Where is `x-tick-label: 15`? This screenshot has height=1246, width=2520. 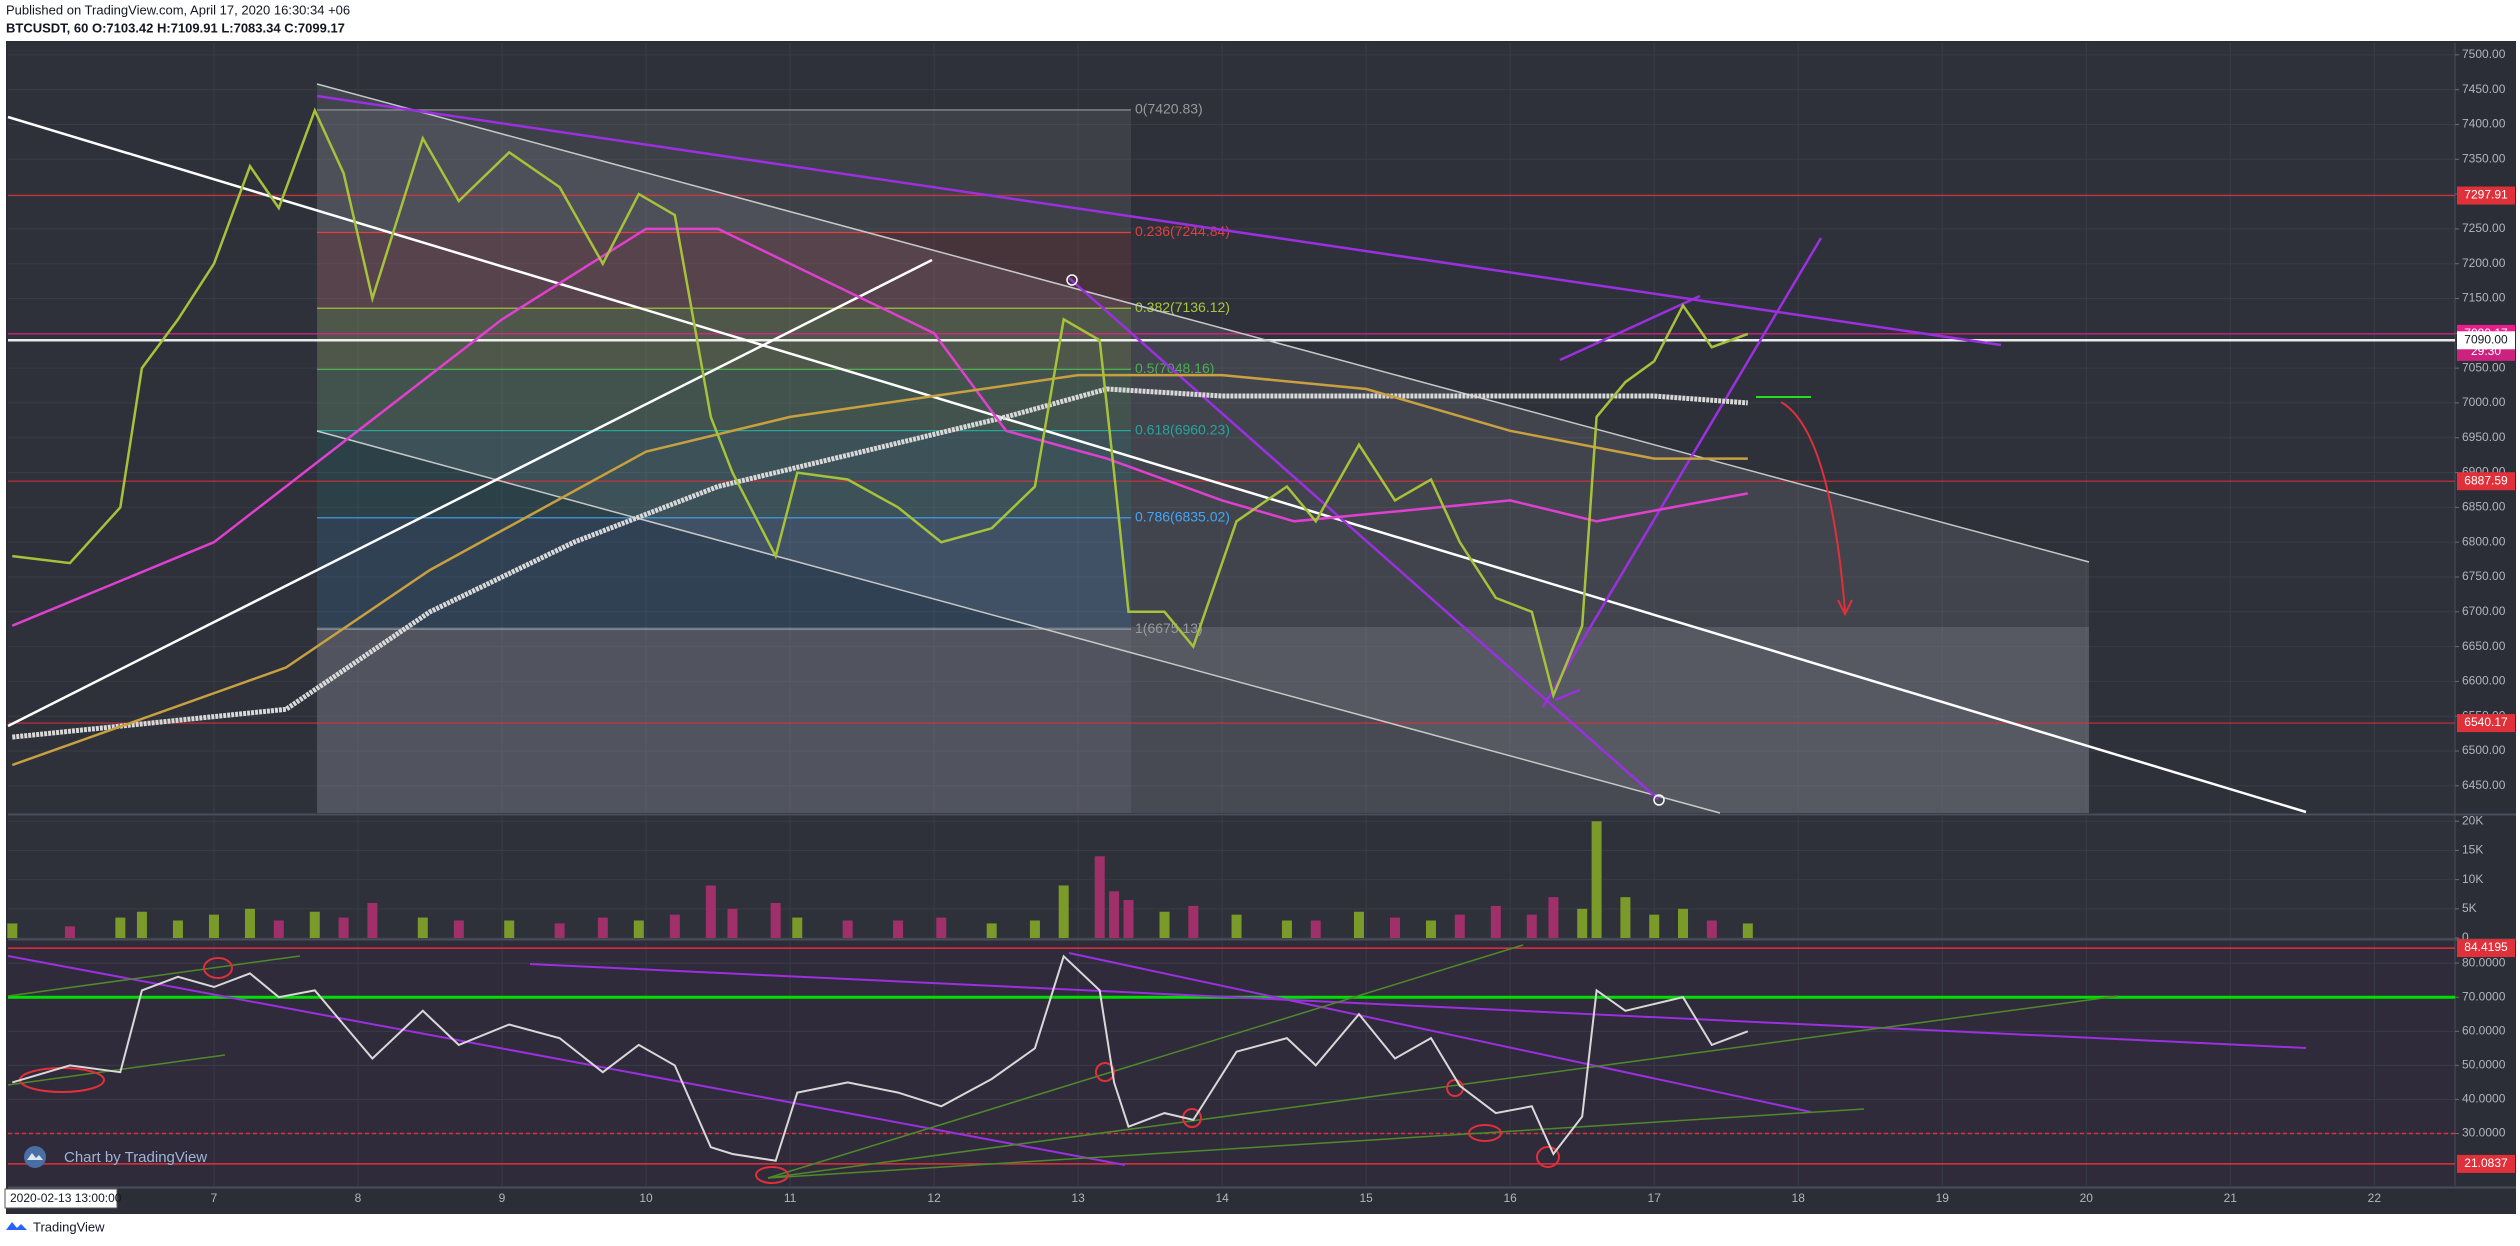
x-tick-label: 15 is located at coordinates (1366, 1198).